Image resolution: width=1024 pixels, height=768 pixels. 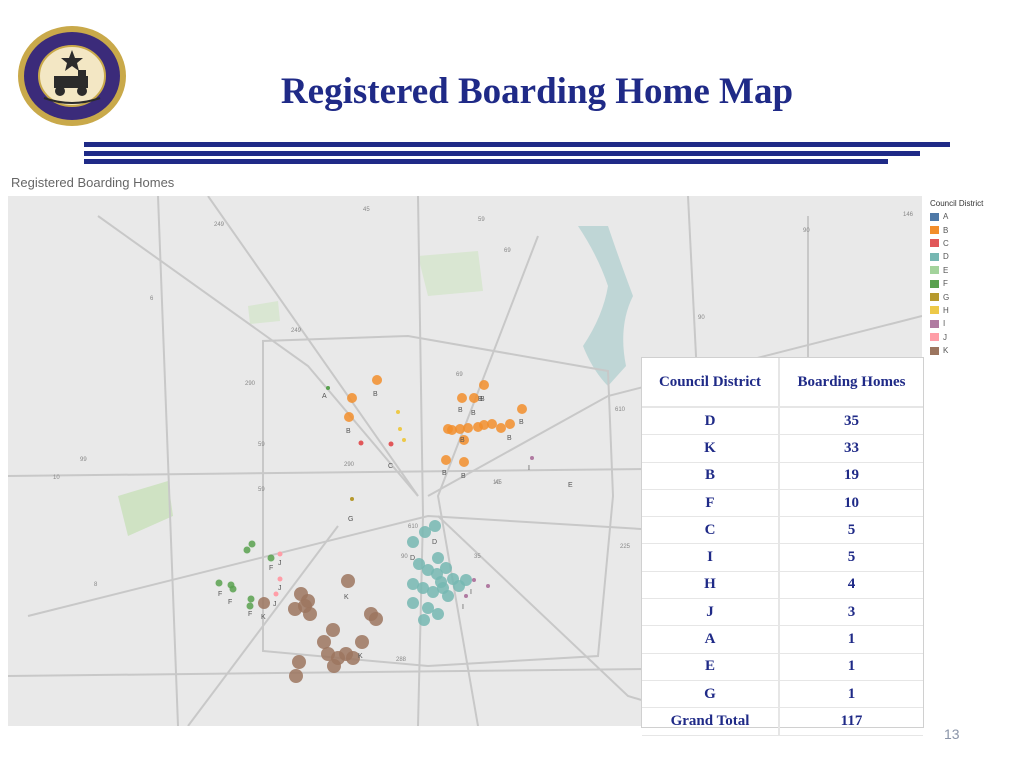 What do you see at coordinates (701, 318) in the screenshot?
I see `highway-label: 90` at bounding box center [701, 318].